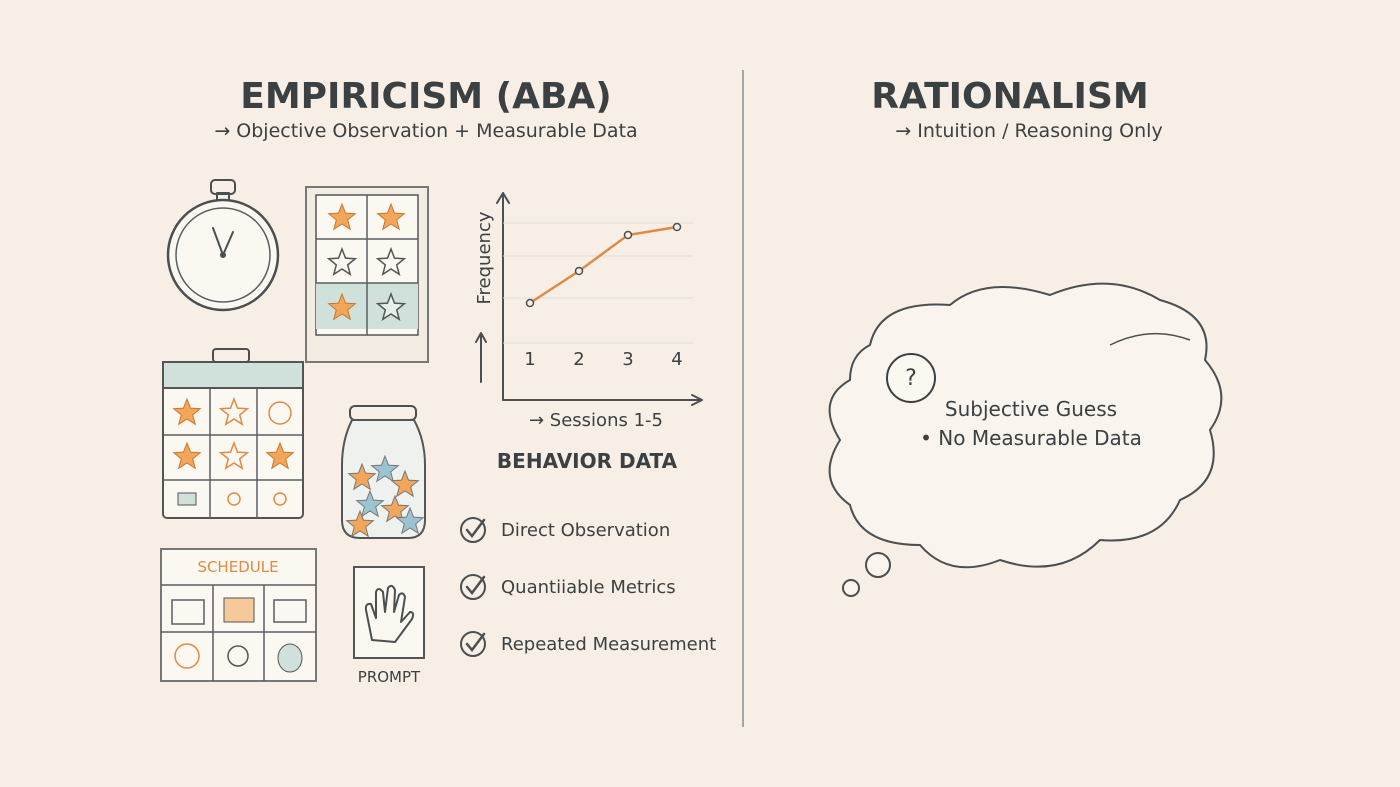 Image resolution: width=1400 pixels, height=787 pixels. What do you see at coordinates (425, 96) in the screenshot?
I see `left-title: EMPIRICISM (ABA)` at bounding box center [425, 96].